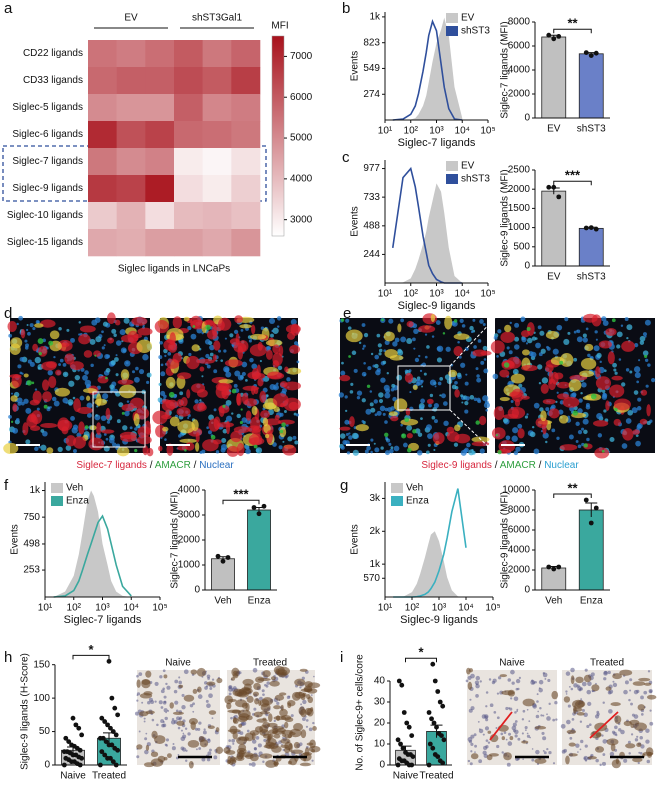  Describe the element at coordinates (465, 608) in the screenshot. I see `x-tick-label: 10⁴` at that location.